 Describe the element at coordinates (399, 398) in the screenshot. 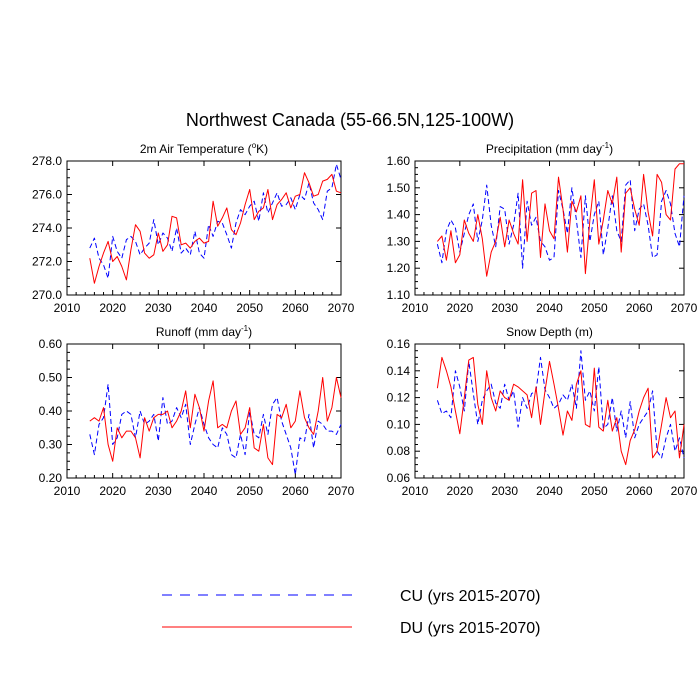

I see `y-tick-label: 0.12` at that location.